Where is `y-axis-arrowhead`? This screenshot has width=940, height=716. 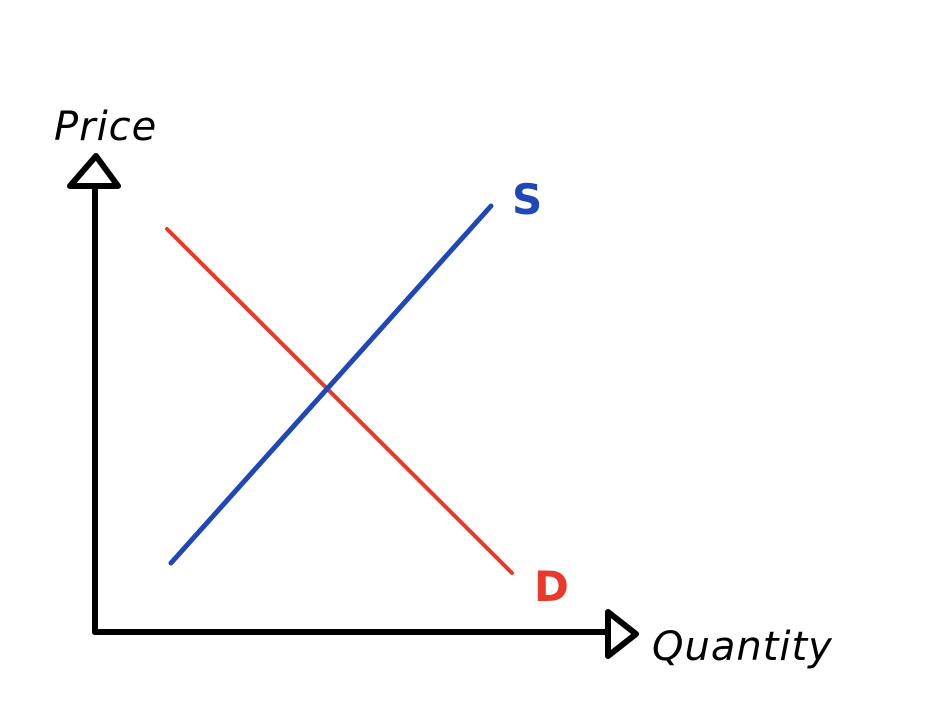
y-axis-arrowhead is located at coordinates (94, 171).